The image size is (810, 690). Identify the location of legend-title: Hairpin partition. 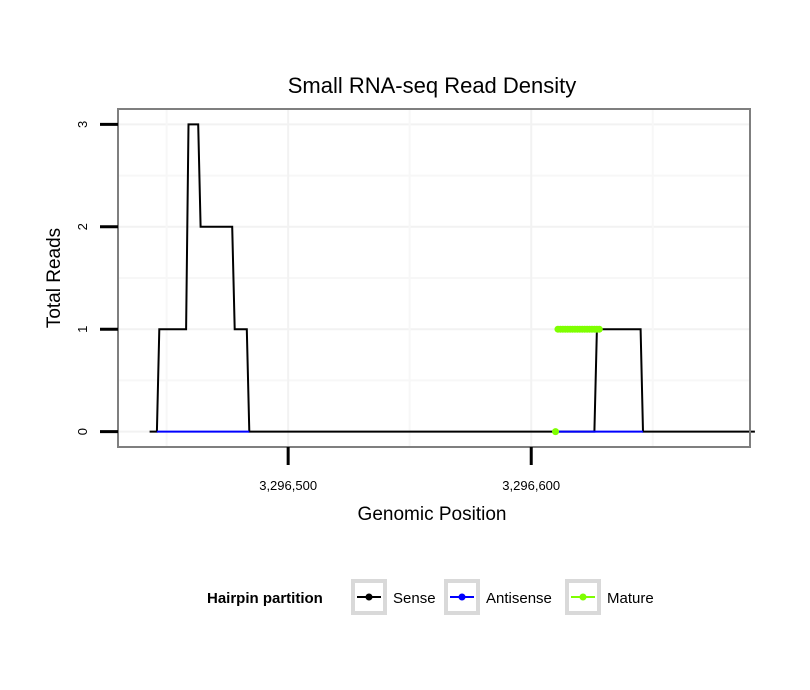
(265, 598).